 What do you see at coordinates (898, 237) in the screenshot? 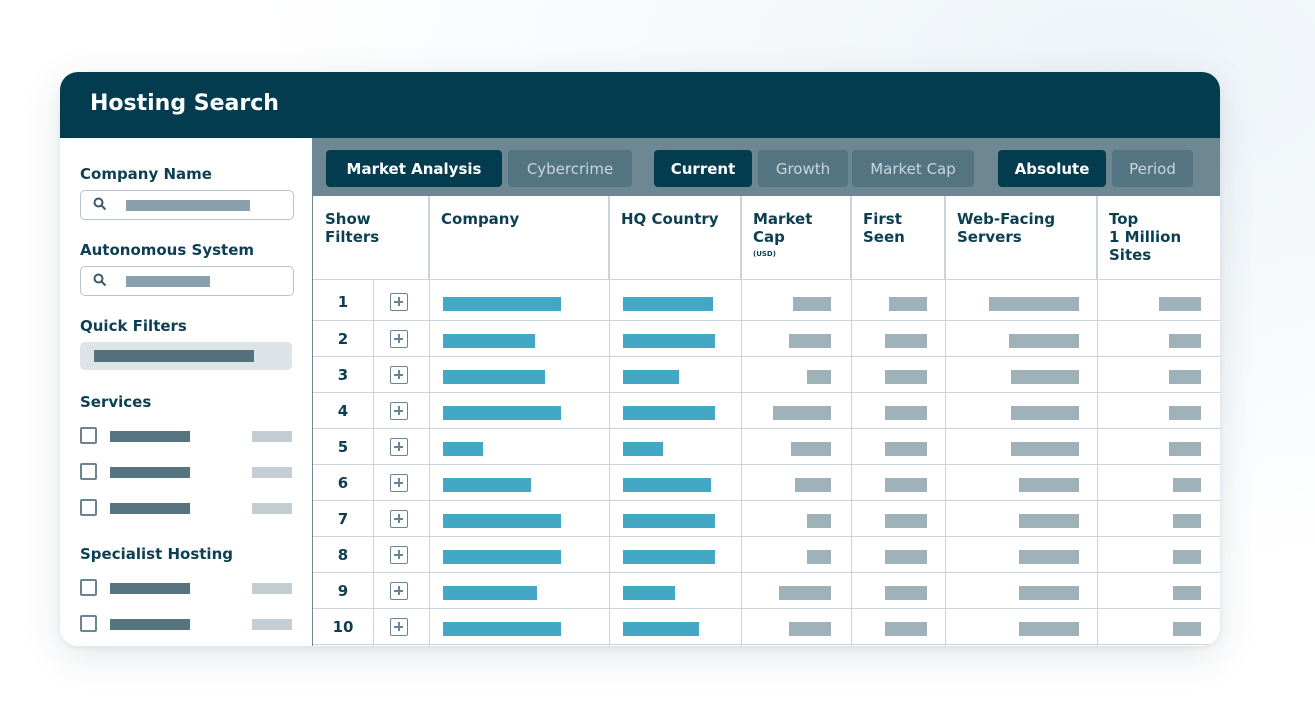
I see `column-header-first-seen: First Seen` at bounding box center [898, 237].